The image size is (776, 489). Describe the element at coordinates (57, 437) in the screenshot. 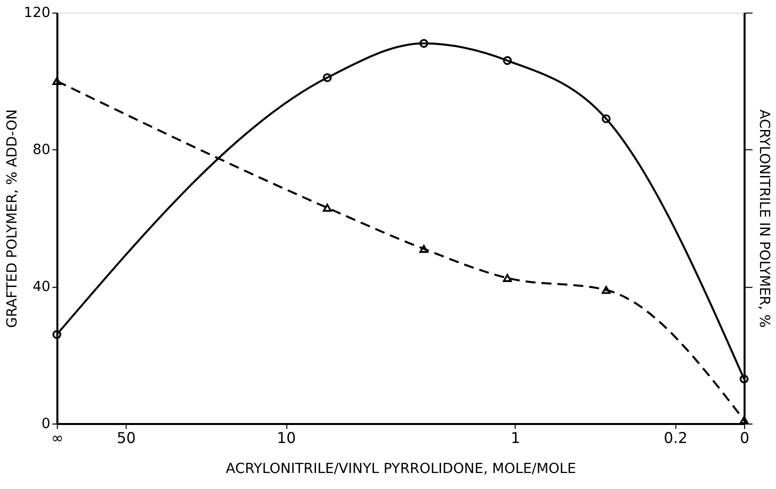

I see `x-tick-label: ∞` at that location.